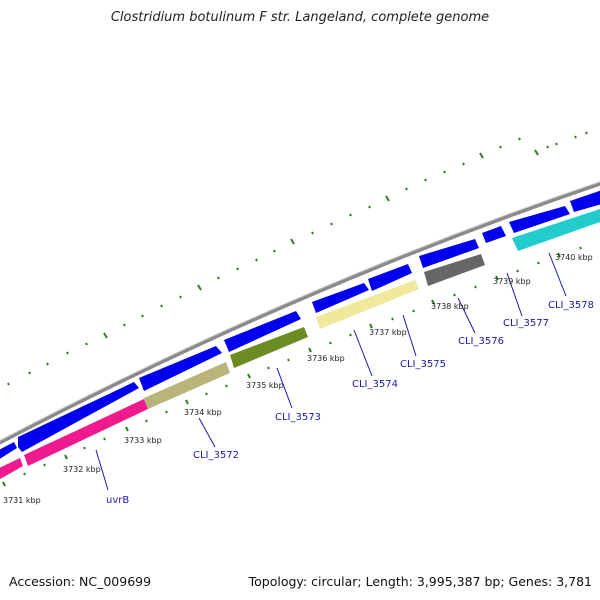  What do you see at coordinates (82, 469) in the screenshot?
I see `scale-label: 3732 kbp` at bounding box center [82, 469].